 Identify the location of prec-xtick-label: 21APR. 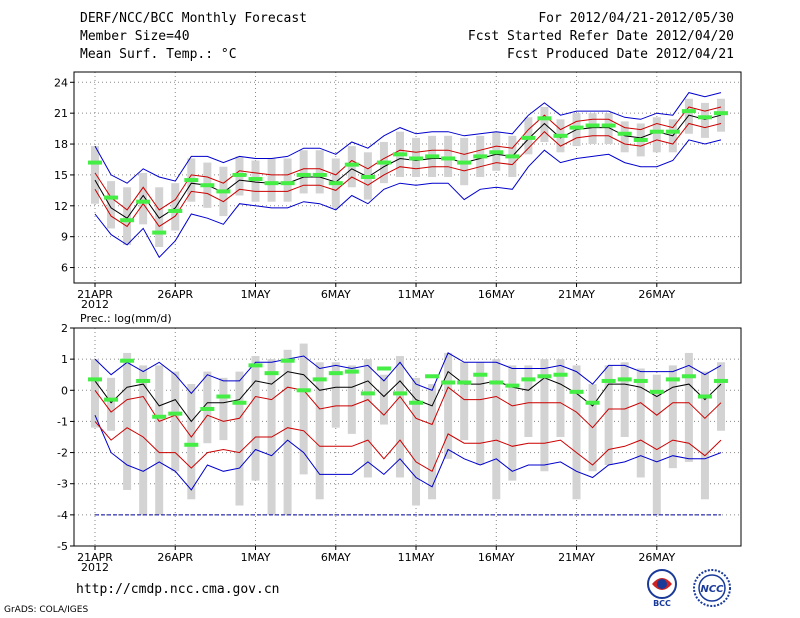
(95, 557).